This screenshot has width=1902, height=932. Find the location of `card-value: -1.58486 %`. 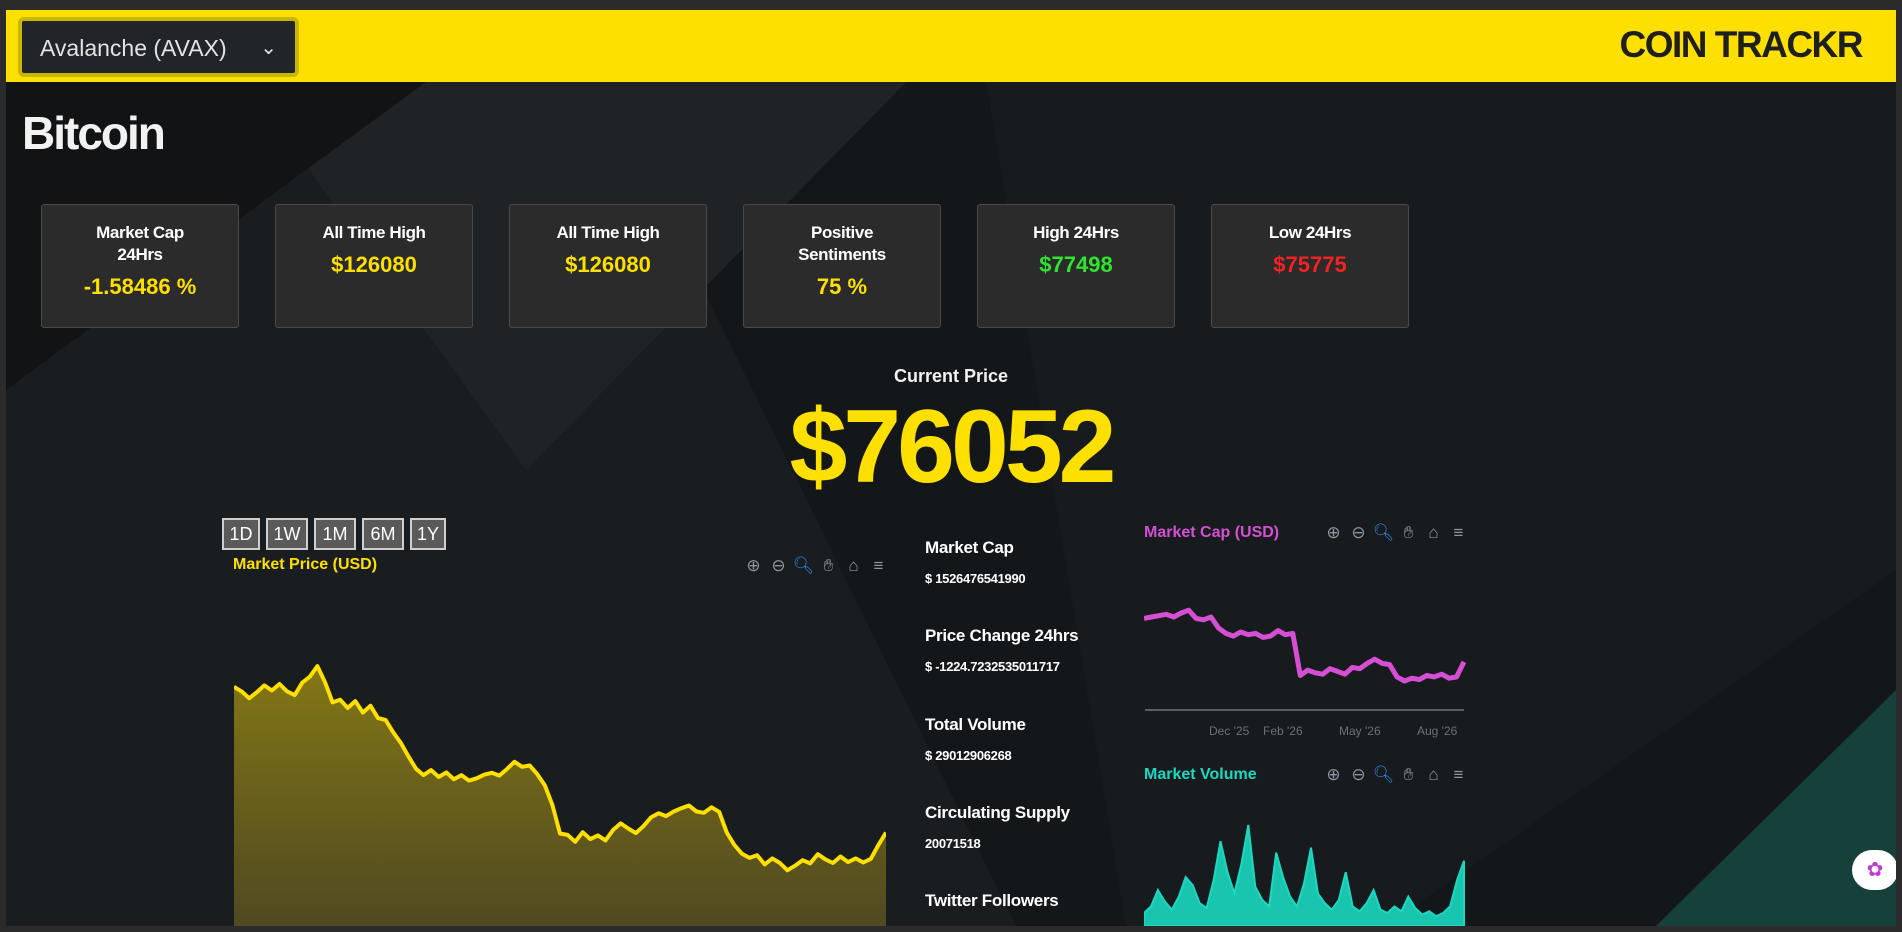

card-value: -1.58486 % is located at coordinates (140, 286).